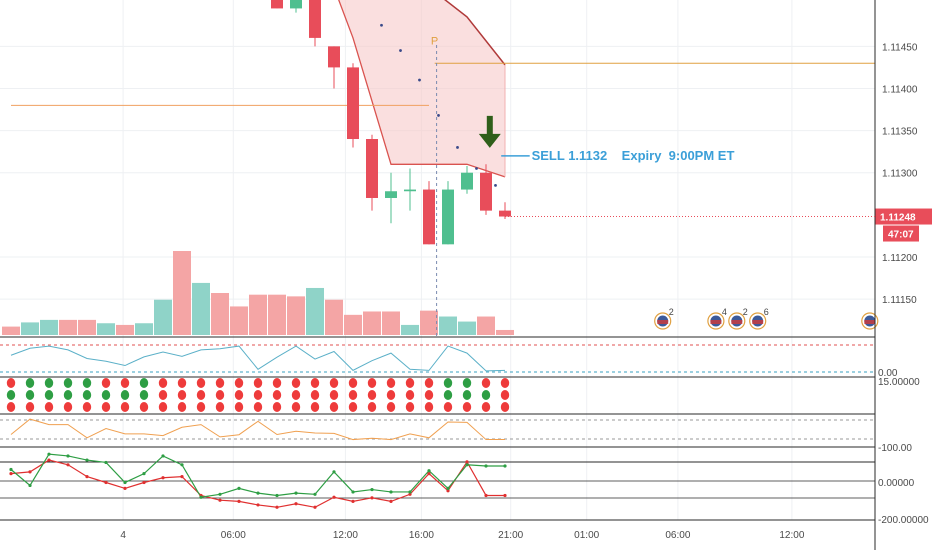 Image resolution: width=932 pixels, height=550 pixels. What do you see at coordinates (900, 89) in the screenshot?
I see `price-tick-label: 1.11400` at bounding box center [900, 89].